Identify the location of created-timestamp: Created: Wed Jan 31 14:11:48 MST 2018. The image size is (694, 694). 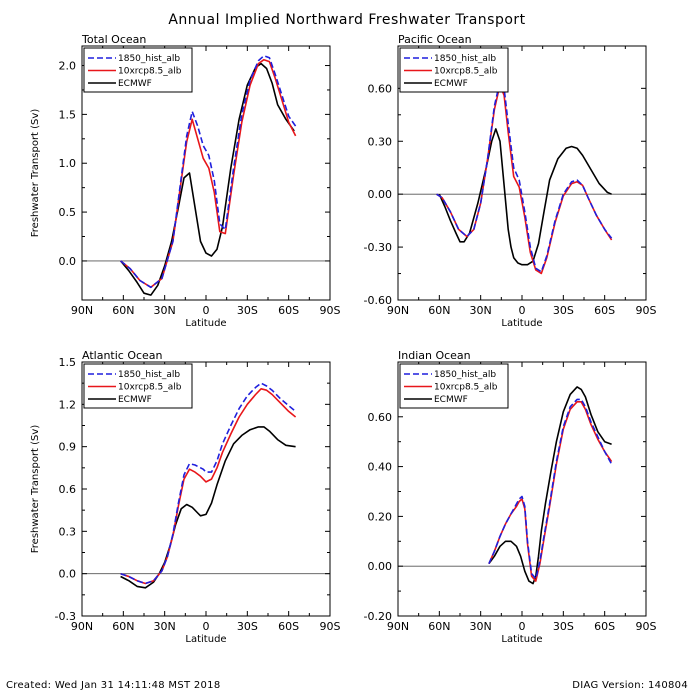
(113, 685).